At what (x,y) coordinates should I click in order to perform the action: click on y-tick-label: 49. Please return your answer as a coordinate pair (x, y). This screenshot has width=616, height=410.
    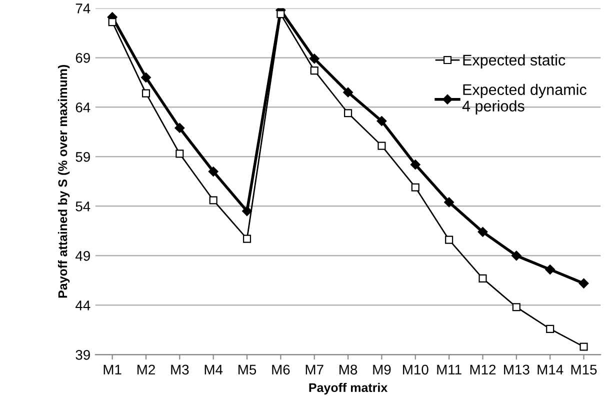
    Looking at the image, I should click on (82, 256).